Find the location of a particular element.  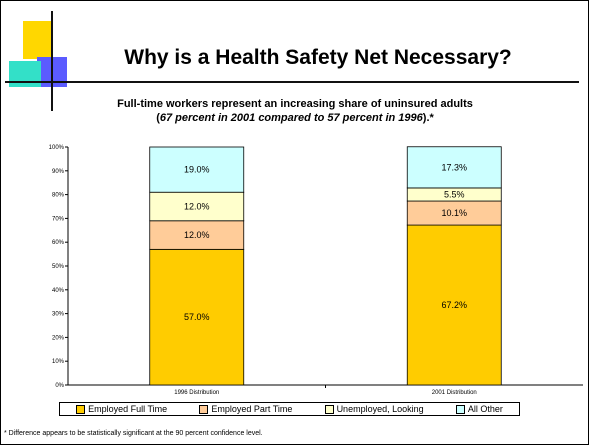

data-label: 67.2% is located at coordinates (454, 305).